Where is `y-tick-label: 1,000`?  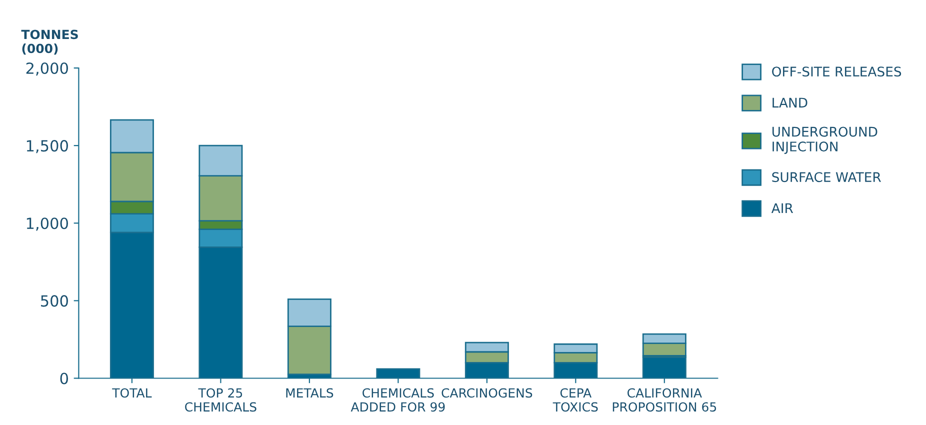 y-tick-label: 1,000 is located at coordinates (47, 224).